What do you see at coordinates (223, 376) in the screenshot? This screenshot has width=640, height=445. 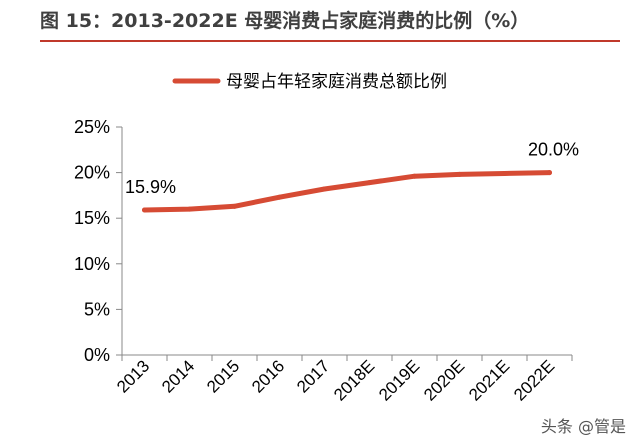 I see `x-tick-label: 2015` at bounding box center [223, 376].